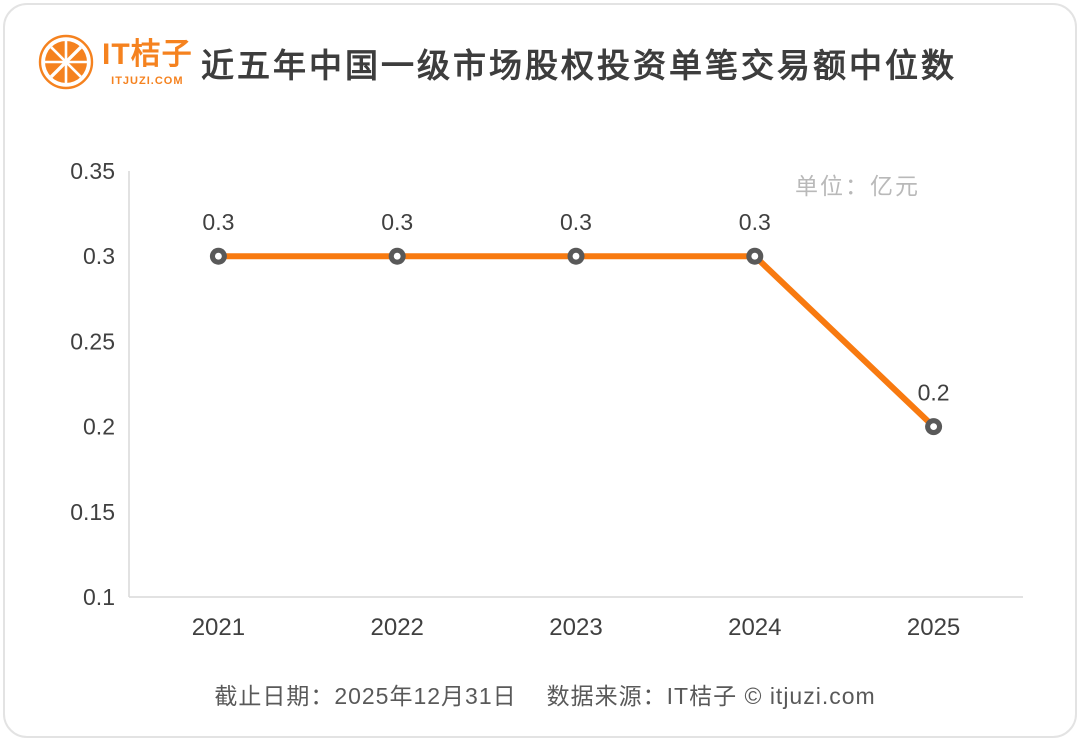 The image size is (1080, 741). Describe the element at coordinates (99, 256) in the screenshot. I see `y-tick-label: 0.3` at that location.